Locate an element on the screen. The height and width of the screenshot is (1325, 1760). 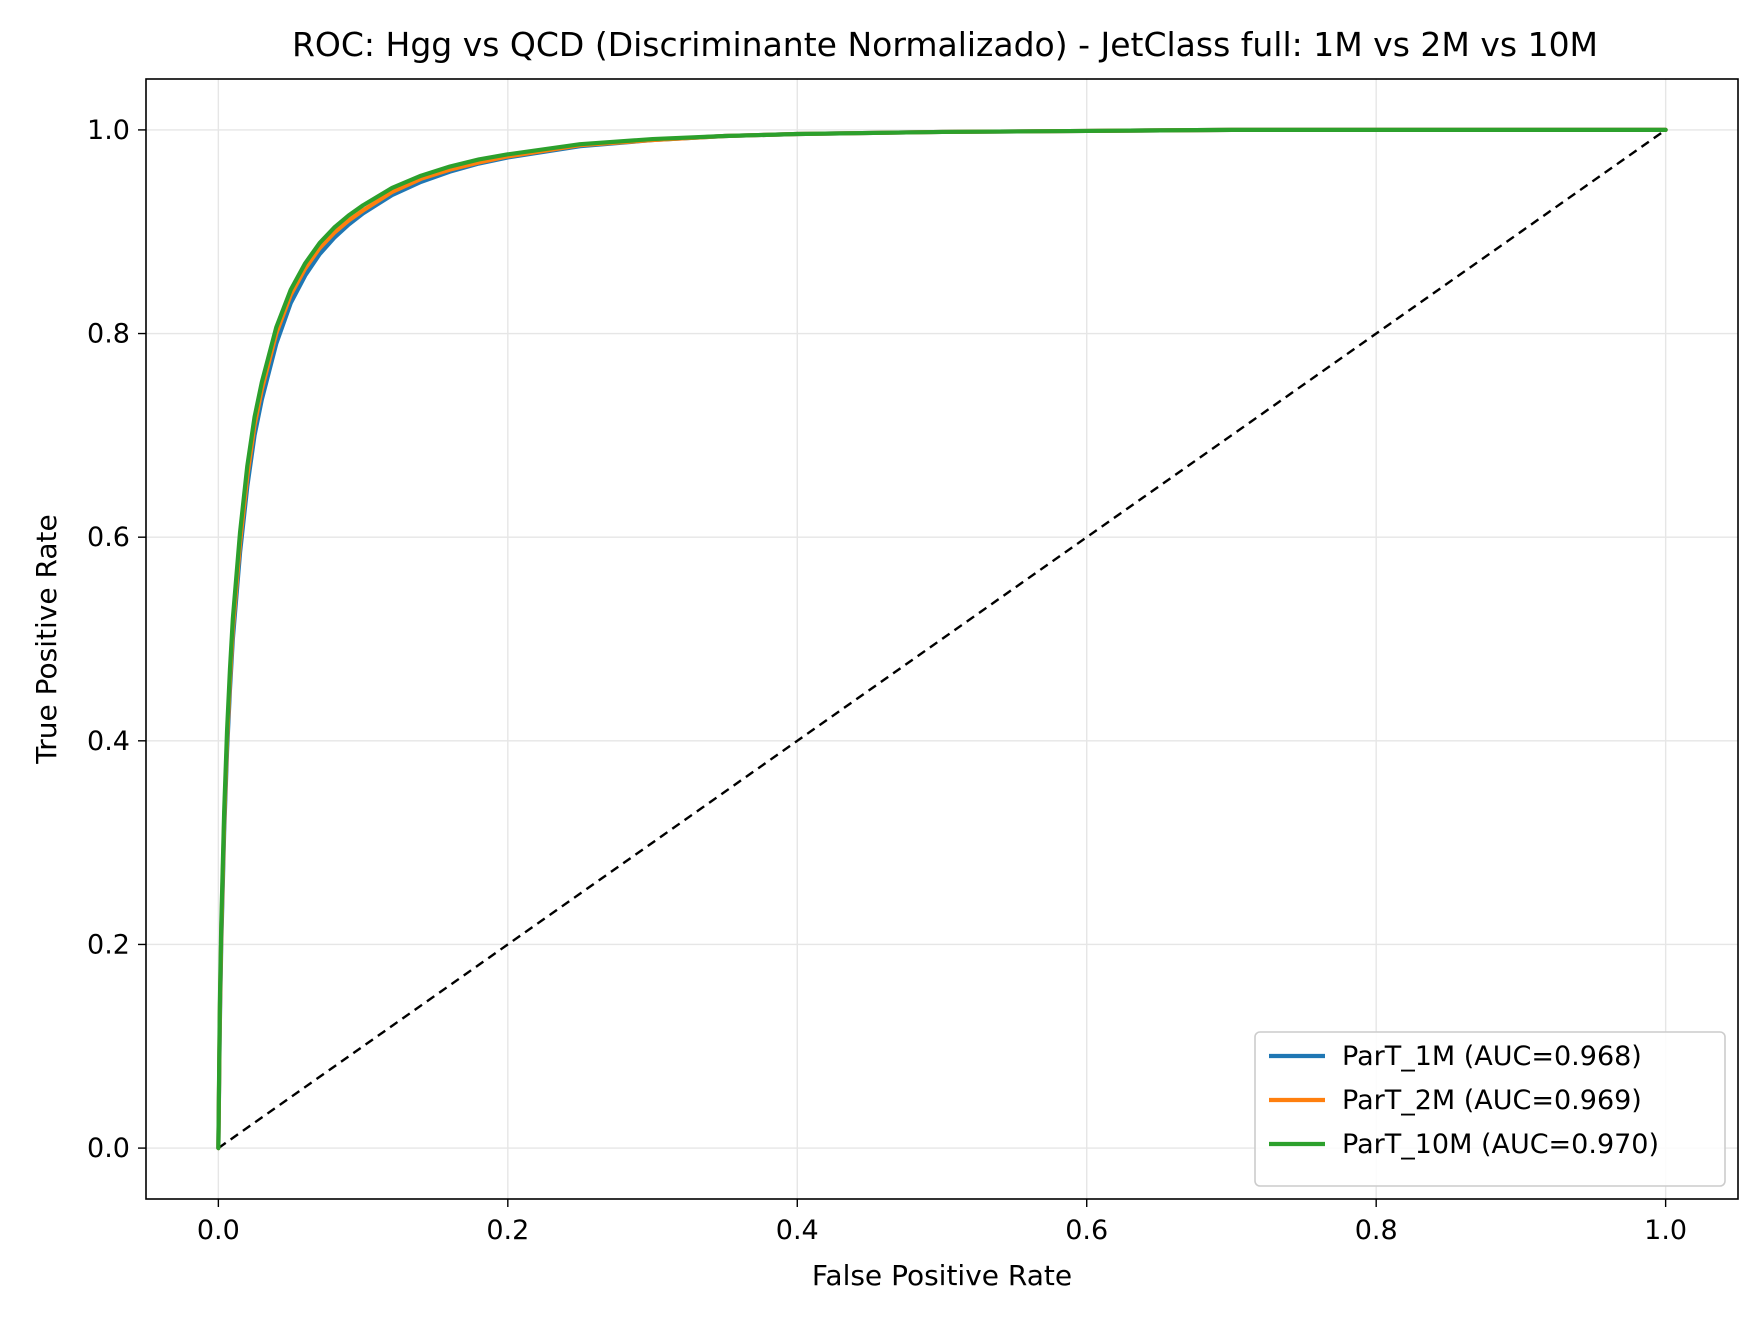
y-tick-label: 0.6 is located at coordinates (108, 537).